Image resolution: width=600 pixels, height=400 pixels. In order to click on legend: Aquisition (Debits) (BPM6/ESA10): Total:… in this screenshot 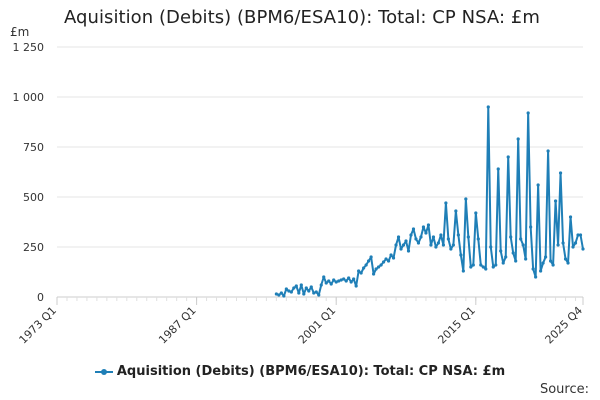, I will do `click(300, 371)`.